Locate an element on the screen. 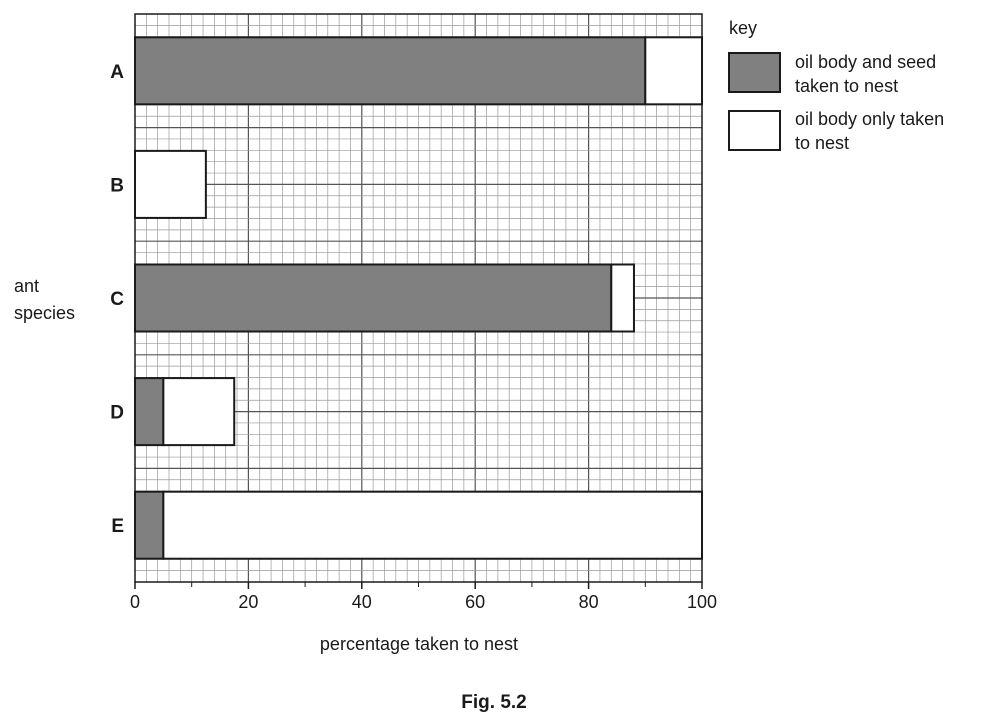  legend-swatch-seed is located at coordinates (754, 72).